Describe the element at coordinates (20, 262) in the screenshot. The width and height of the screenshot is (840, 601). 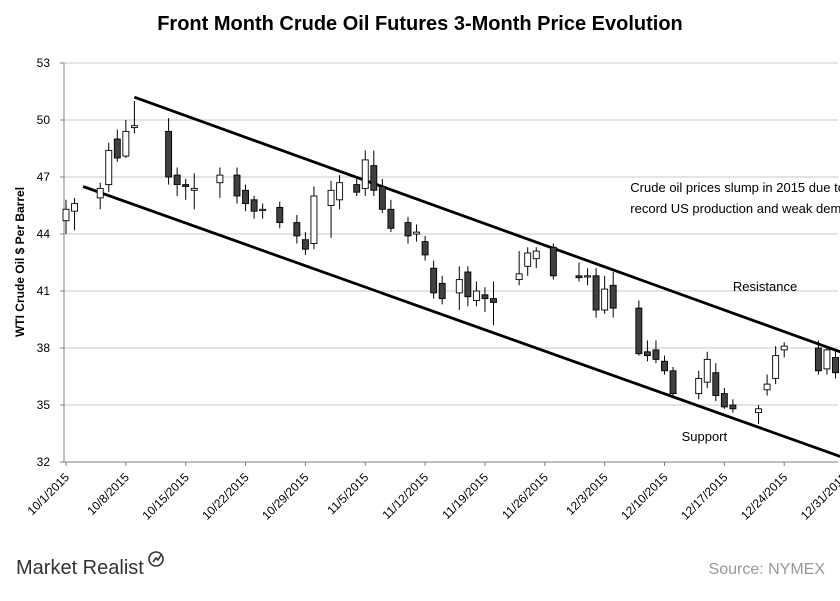
I see `y-axis-label: WTI Crude Oil $ Per Barrel` at that location.